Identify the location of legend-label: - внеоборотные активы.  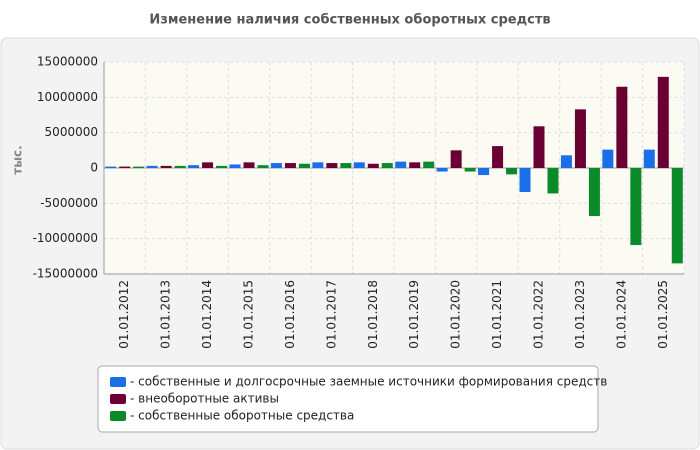
(204, 399).